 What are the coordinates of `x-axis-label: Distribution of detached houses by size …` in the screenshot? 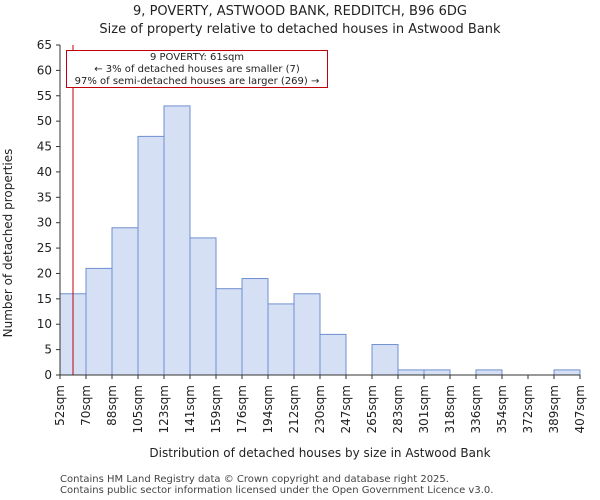 It's located at (320, 453).